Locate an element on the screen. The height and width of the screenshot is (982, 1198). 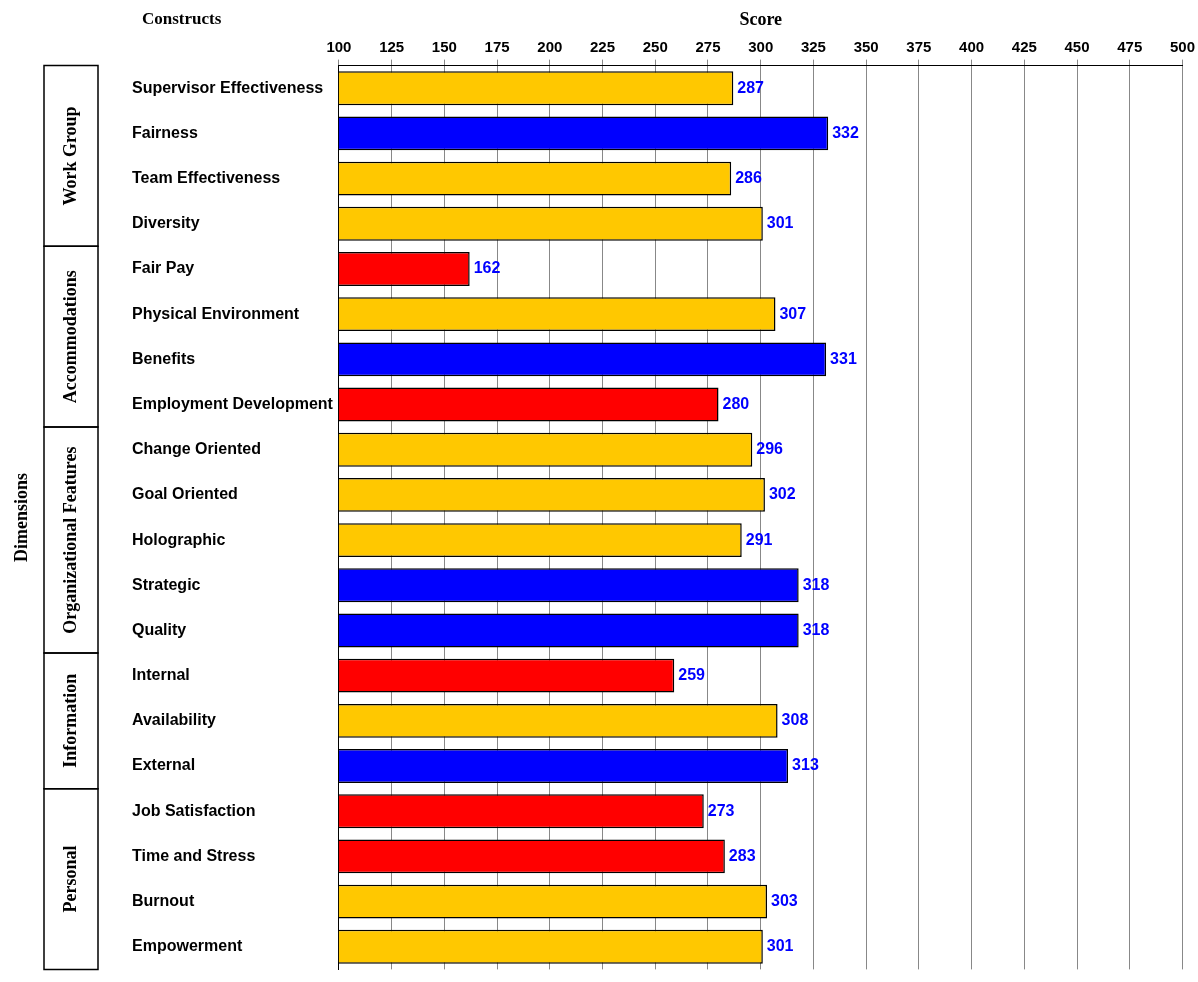
data-label: 273 is located at coordinates (721, 810).